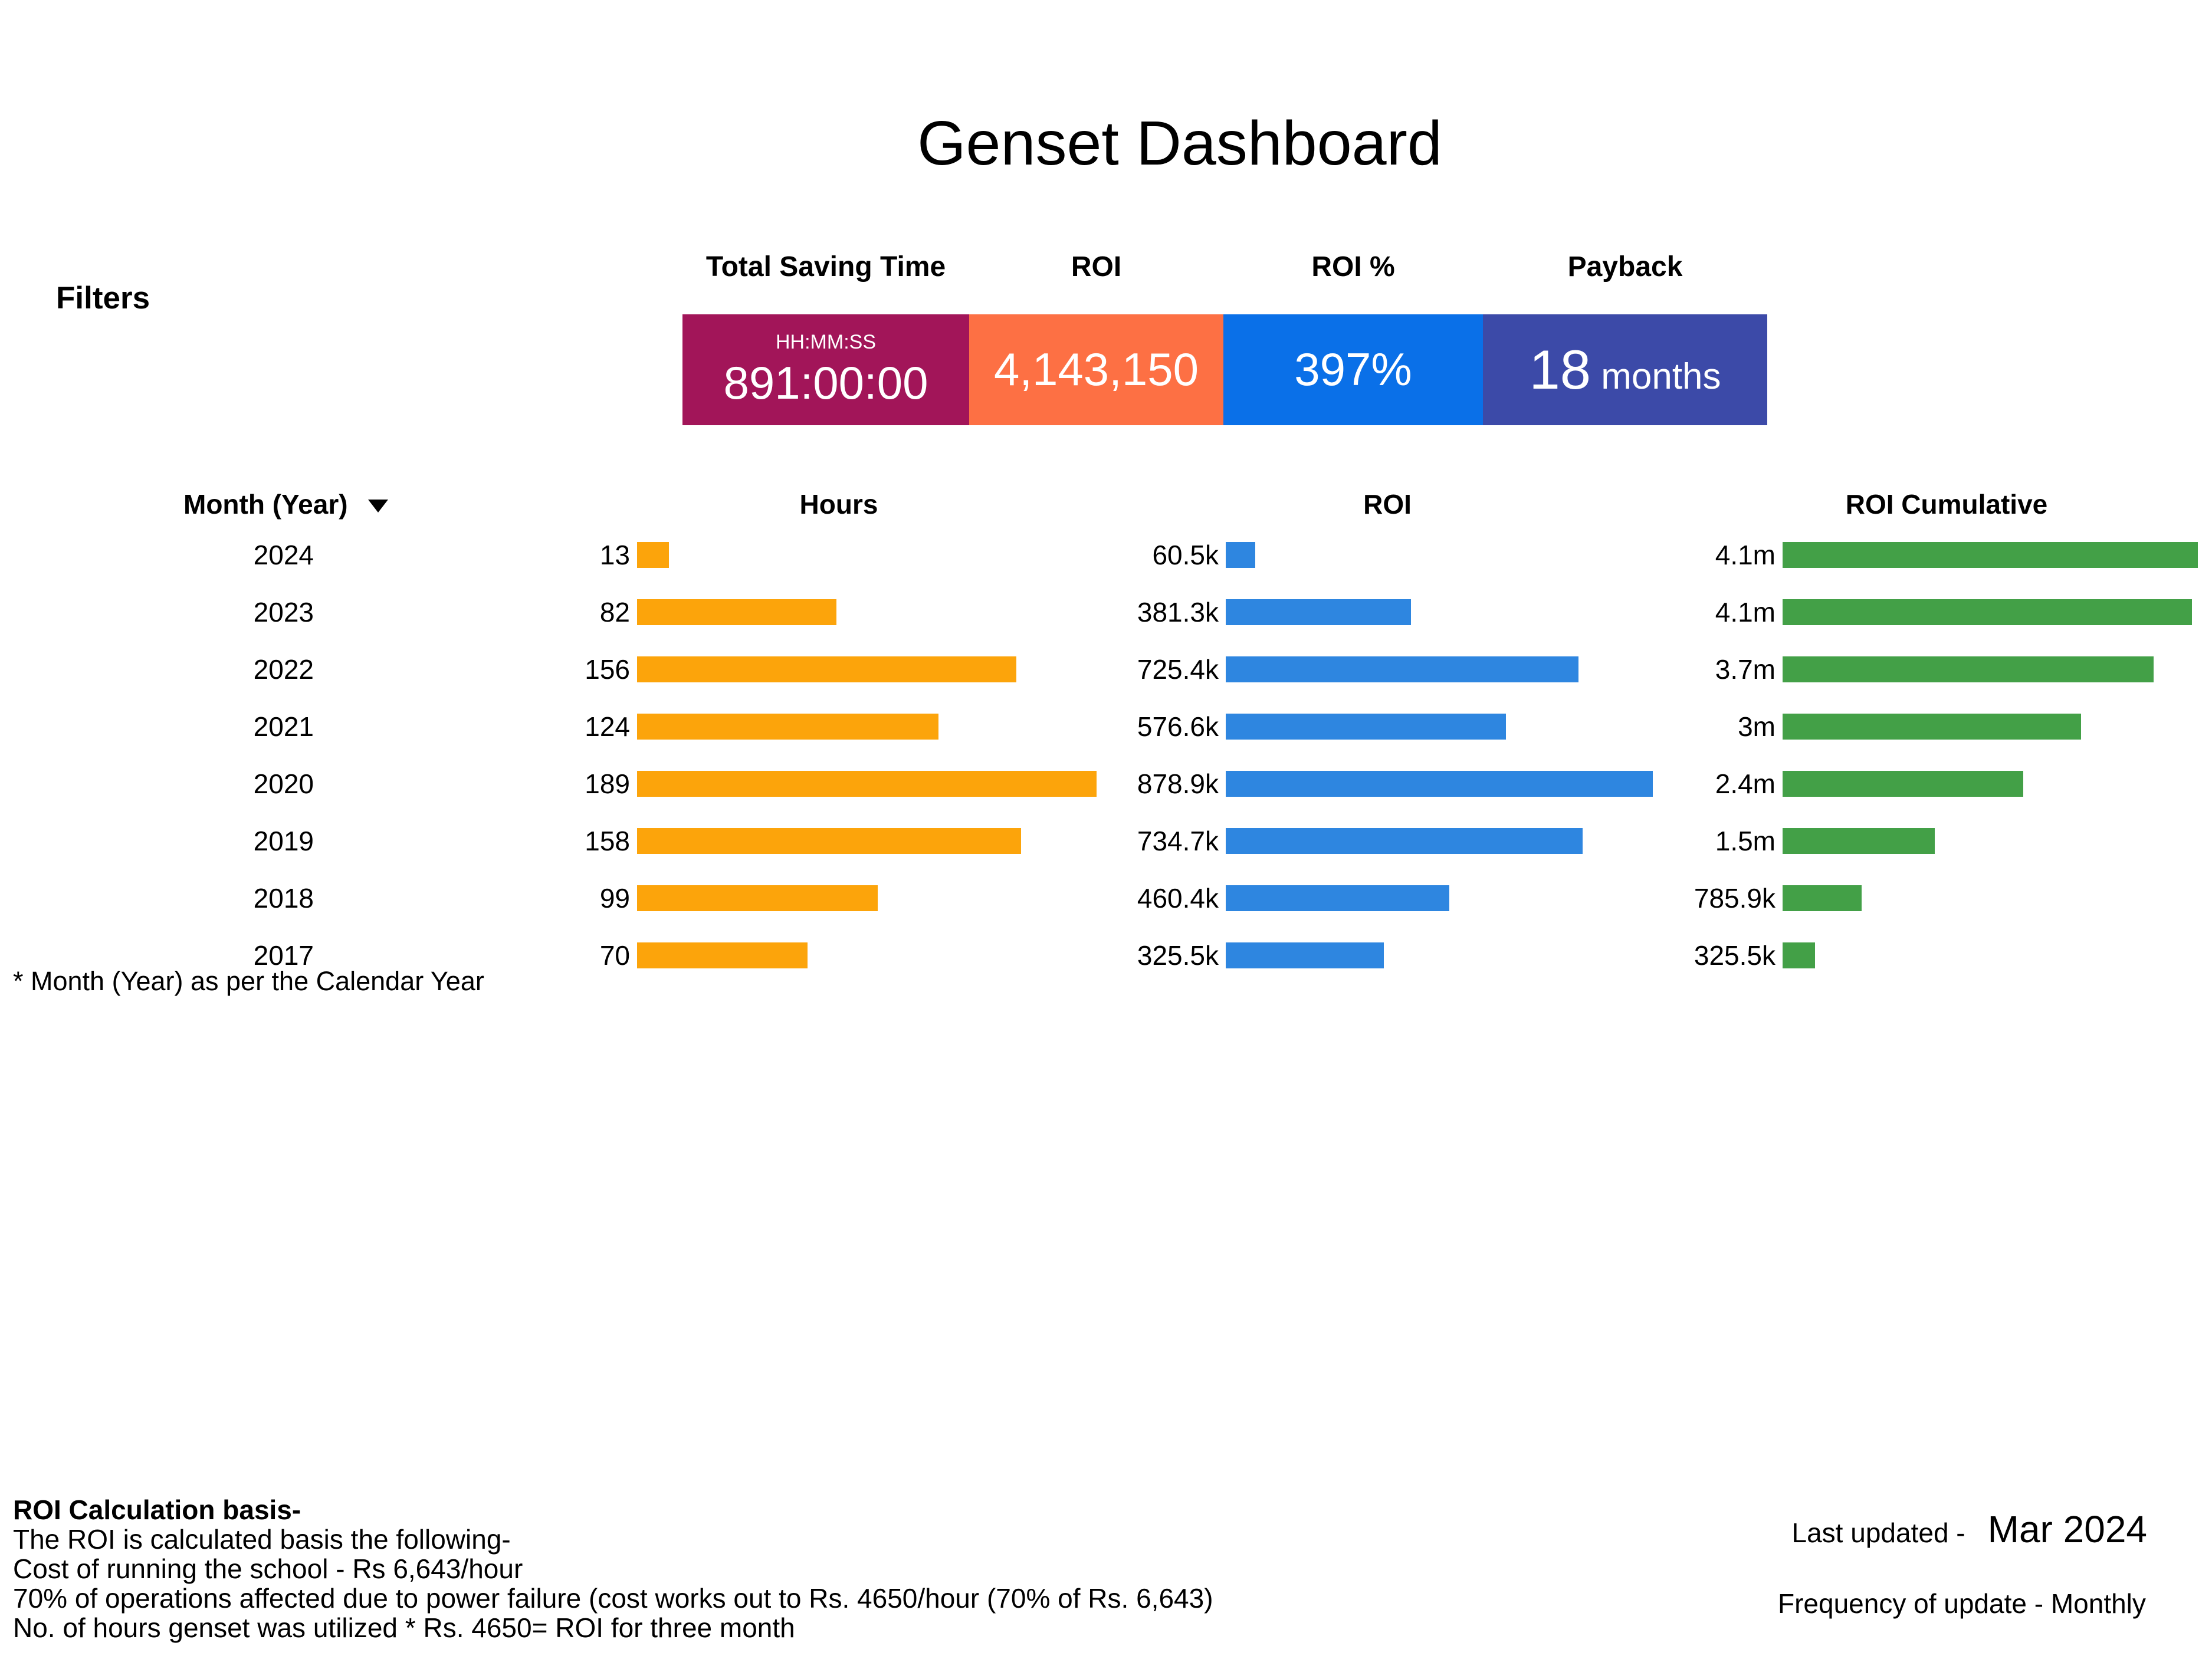 The image size is (2212, 1659). What do you see at coordinates (283, 612) in the screenshot?
I see `year-label: 2023` at bounding box center [283, 612].